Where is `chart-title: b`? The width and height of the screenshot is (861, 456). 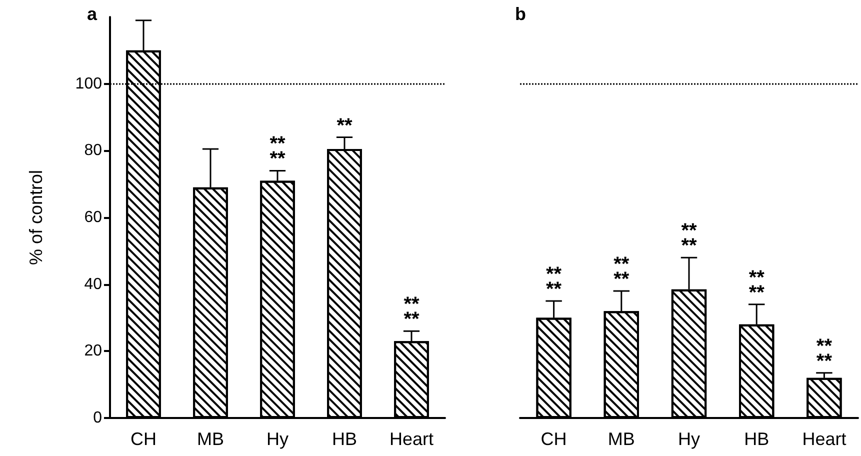 chart-title: b is located at coordinates (520, 14).